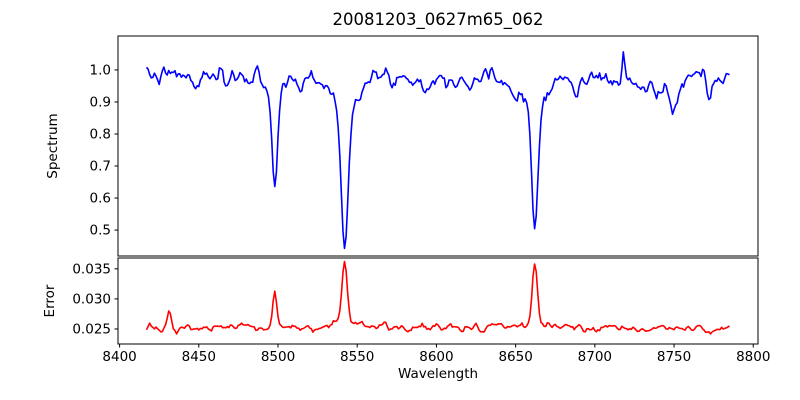  What do you see at coordinates (91, 299) in the screenshot?
I see `y-tick-label: 0.030` at bounding box center [91, 299].